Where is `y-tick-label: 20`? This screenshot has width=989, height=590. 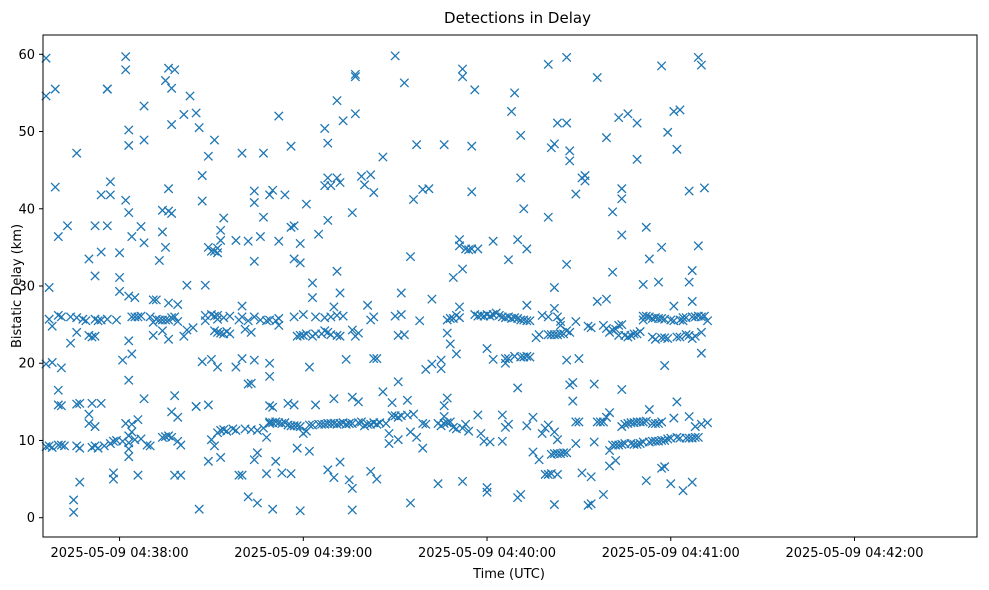 y-tick-label: 20 is located at coordinates (26, 364).